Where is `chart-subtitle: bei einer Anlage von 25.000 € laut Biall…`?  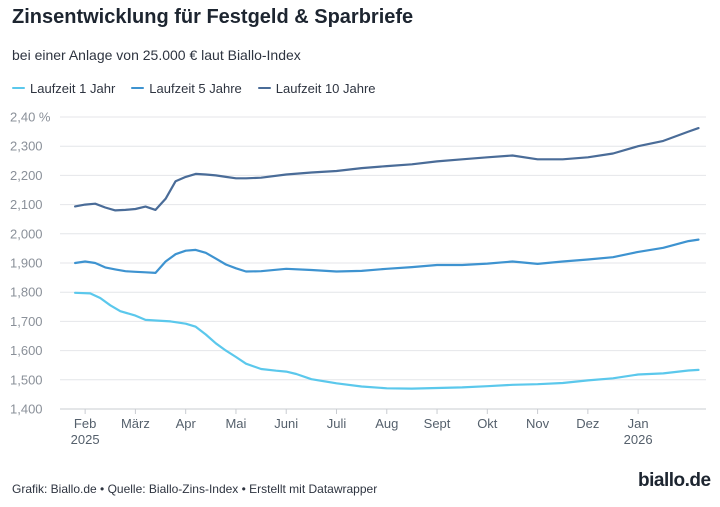 chart-subtitle: bei einer Anlage von 25.000 € laut Biall… is located at coordinates (156, 55).